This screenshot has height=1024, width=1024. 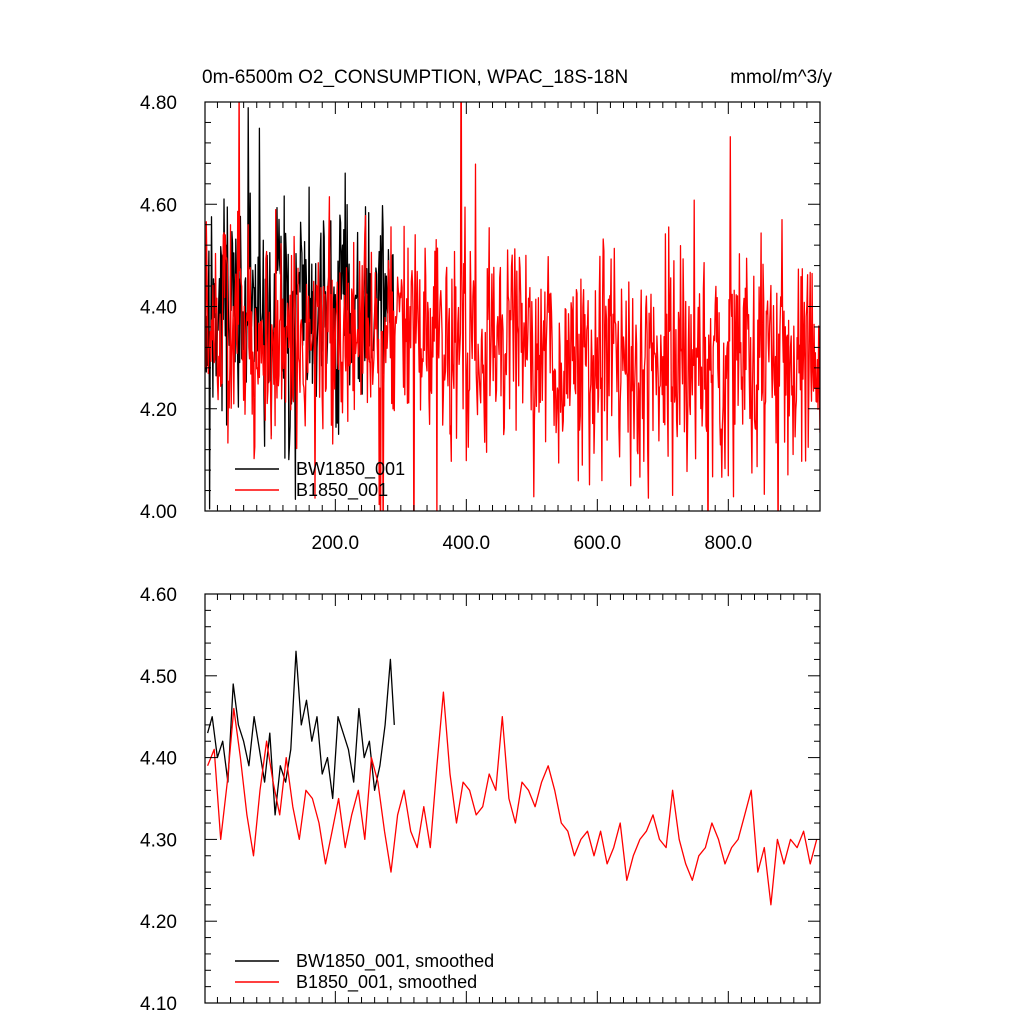 I want to click on bottom-legend: BW1850_001, smoothed B1850_001, smoothed, so click(x=364, y=972).